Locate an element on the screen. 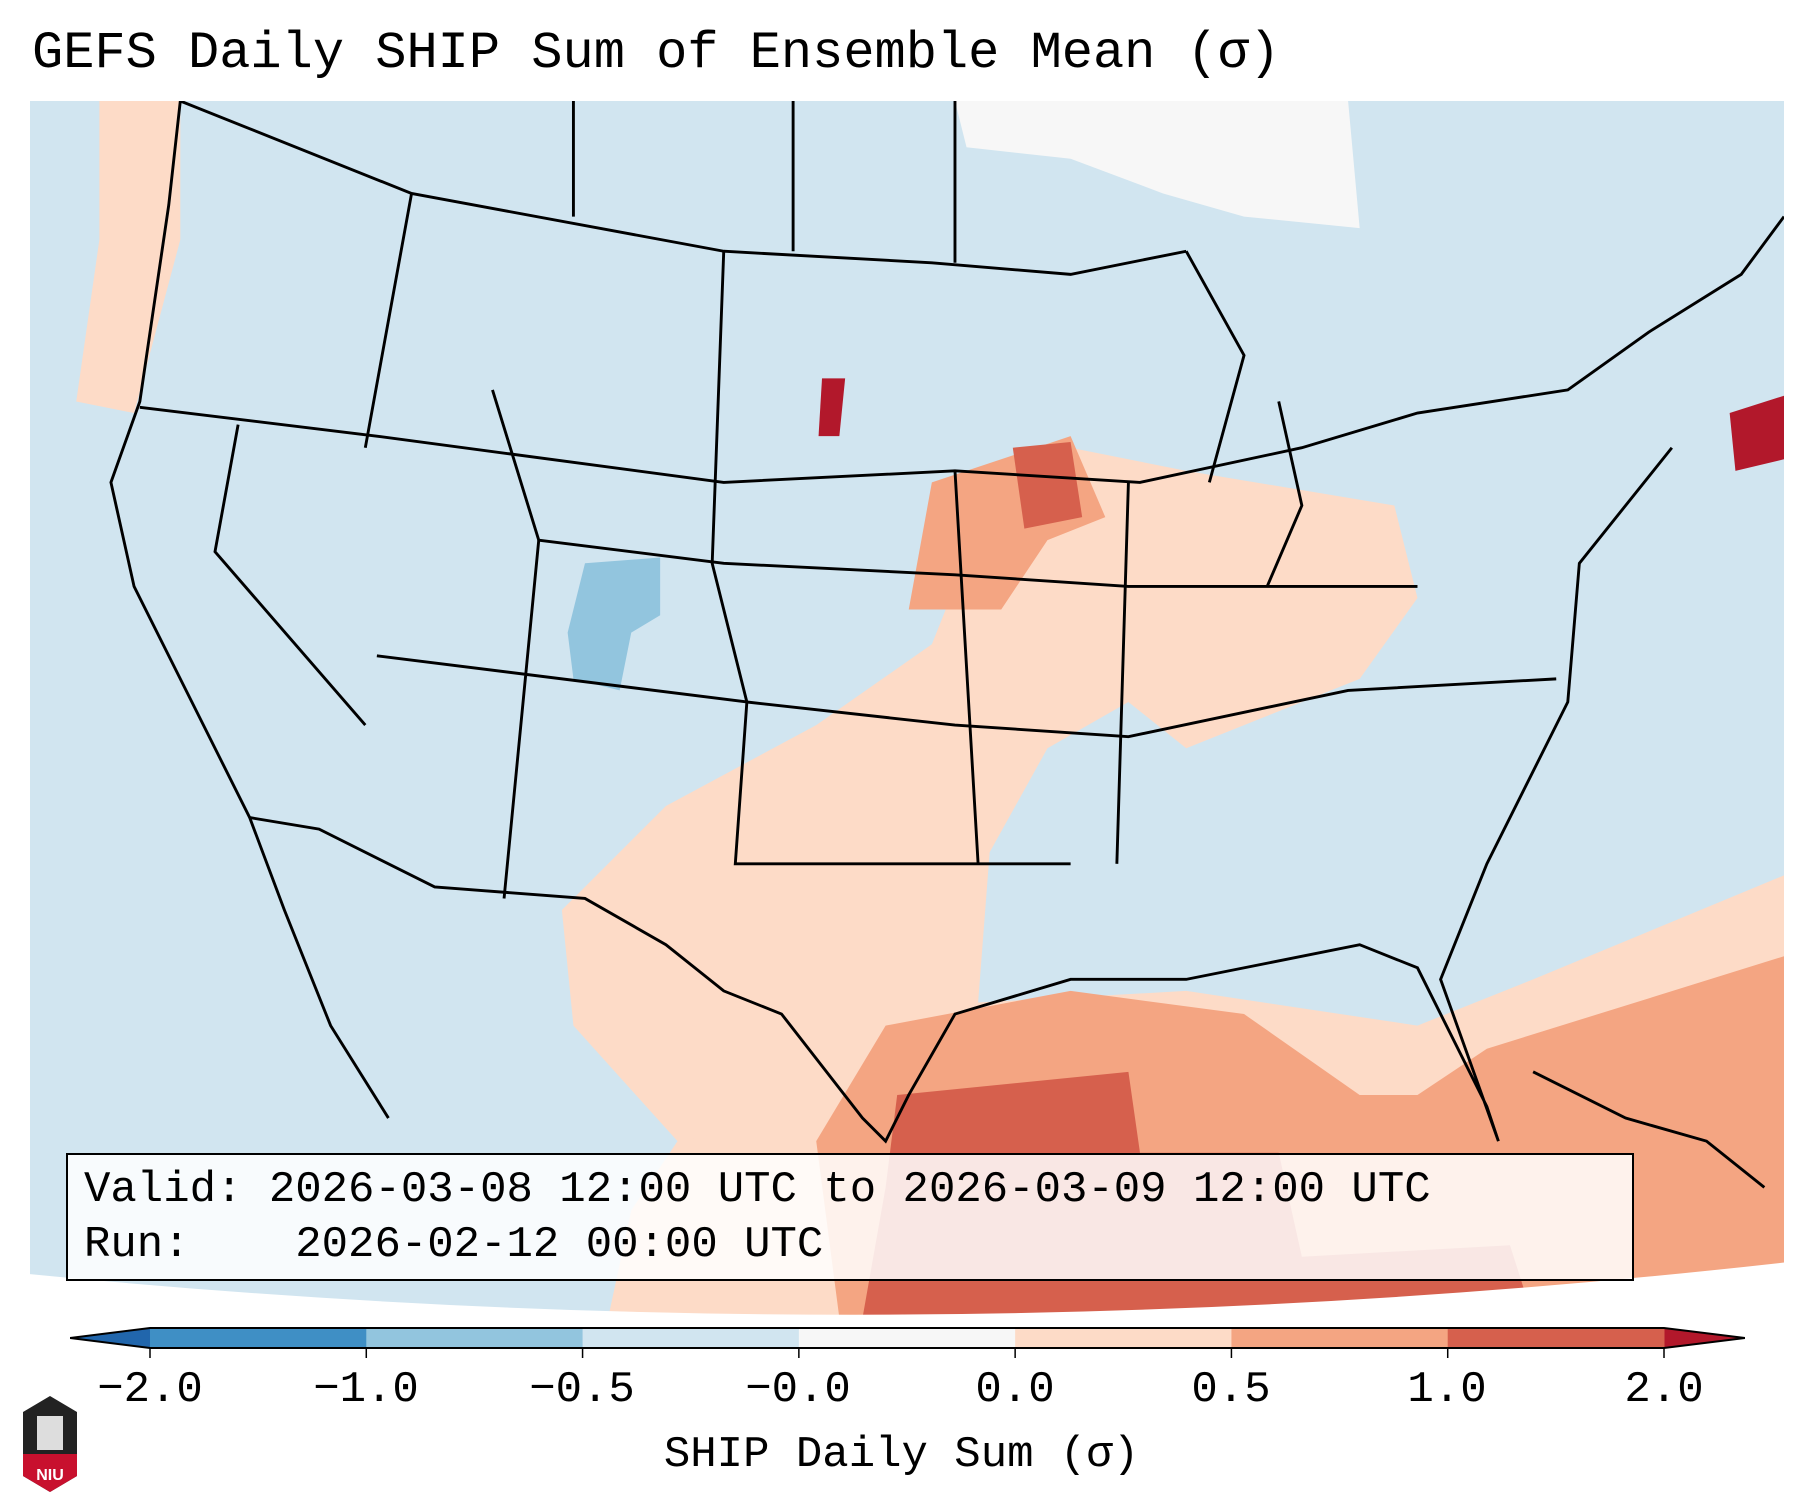  no-data-corner is located at coordinates (907, 1290).